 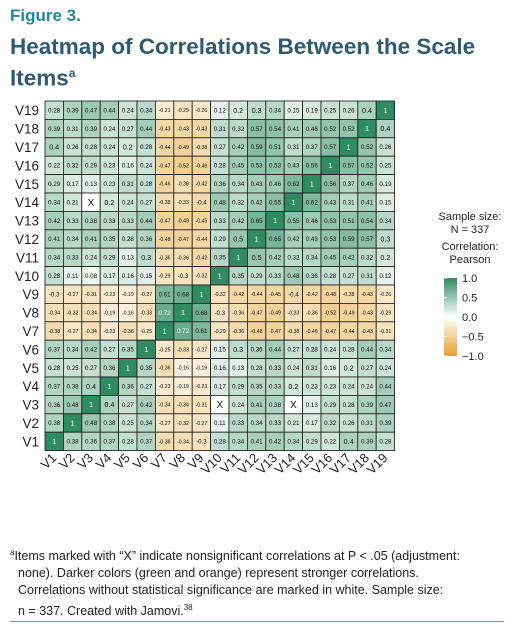 What do you see at coordinates (367, 332) in the screenshot?
I see `cell-value-label: -0.43` at bounding box center [367, 332].